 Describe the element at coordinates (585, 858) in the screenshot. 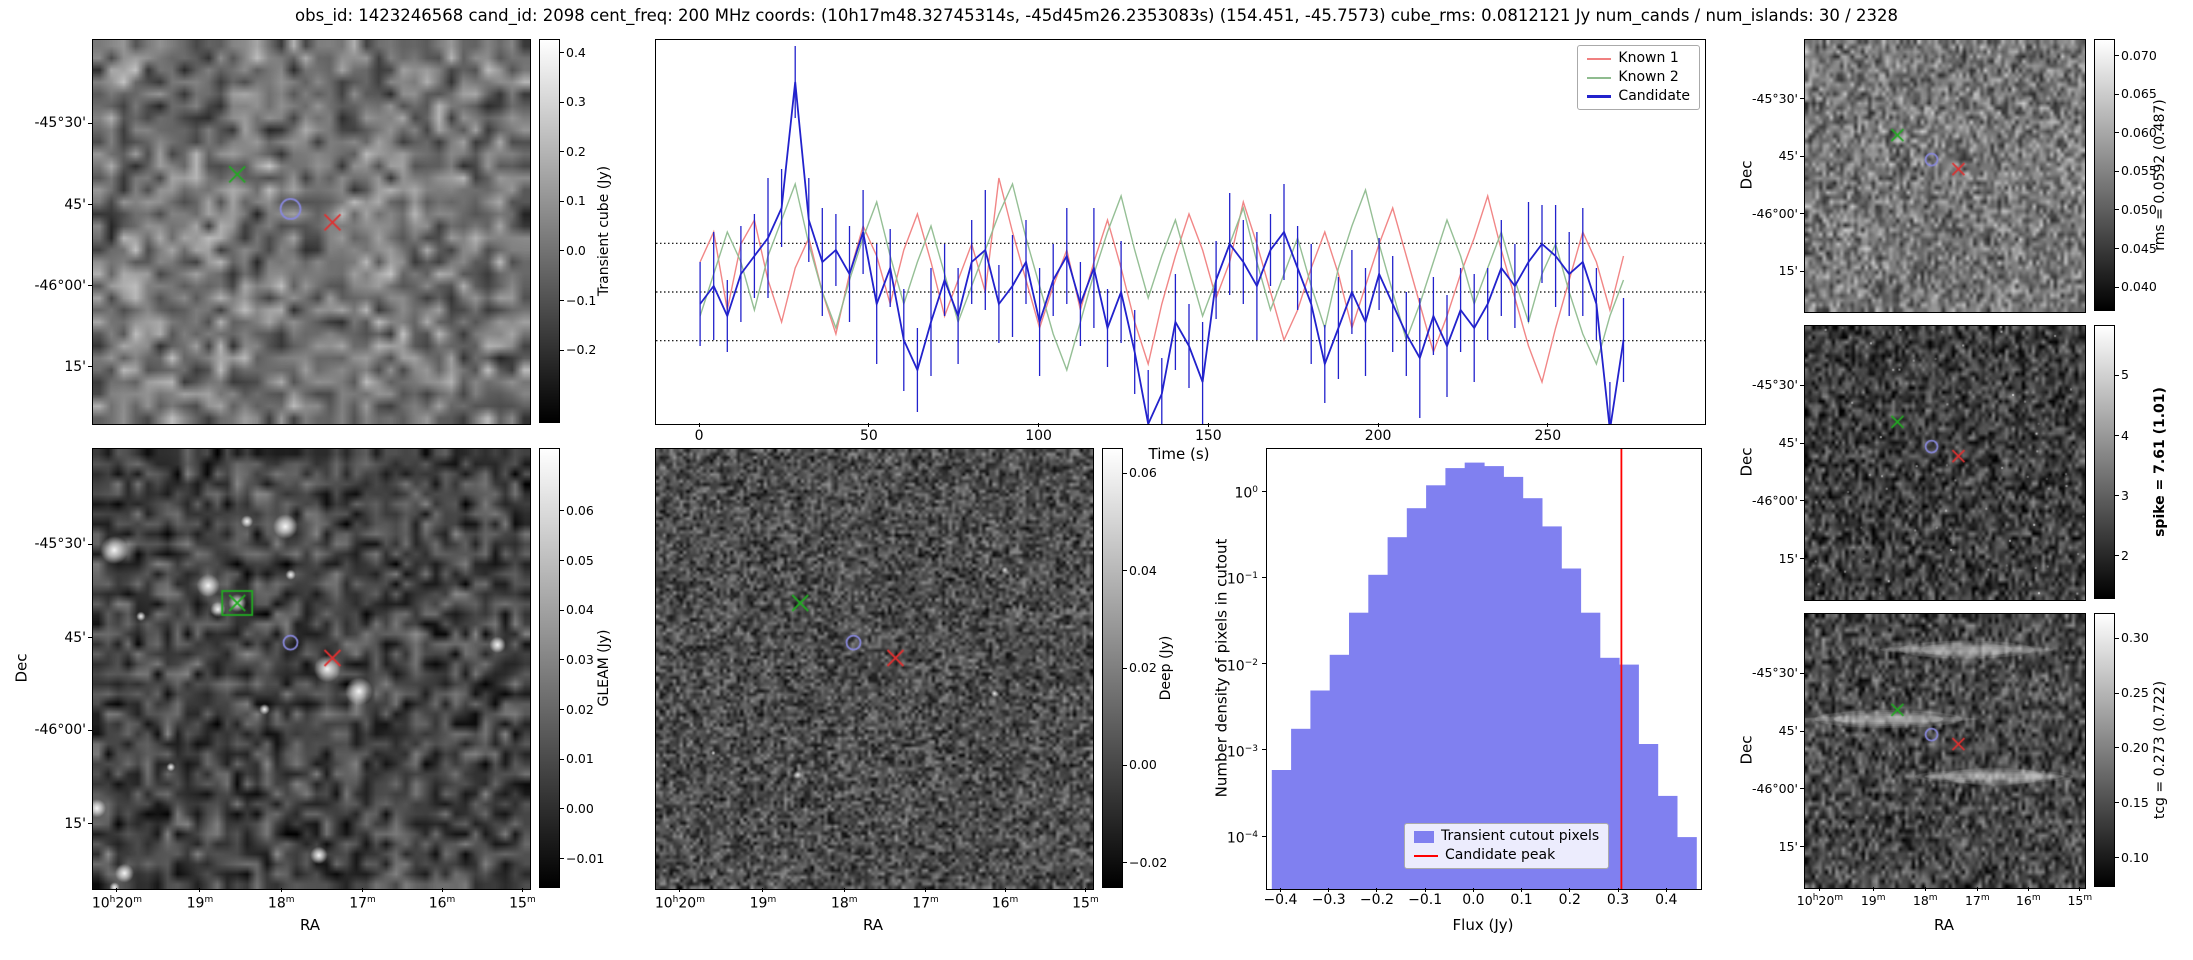

I see `tick-label: −0.01` at that location.